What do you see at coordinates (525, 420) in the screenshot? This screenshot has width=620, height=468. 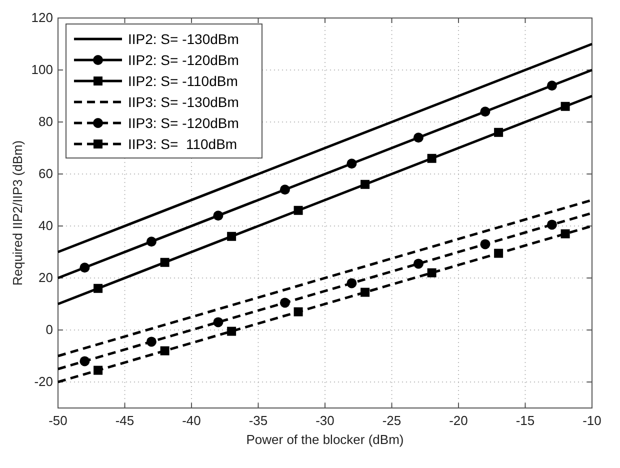 I see `x-tick-label: -15` at bounding box center [525, 420].